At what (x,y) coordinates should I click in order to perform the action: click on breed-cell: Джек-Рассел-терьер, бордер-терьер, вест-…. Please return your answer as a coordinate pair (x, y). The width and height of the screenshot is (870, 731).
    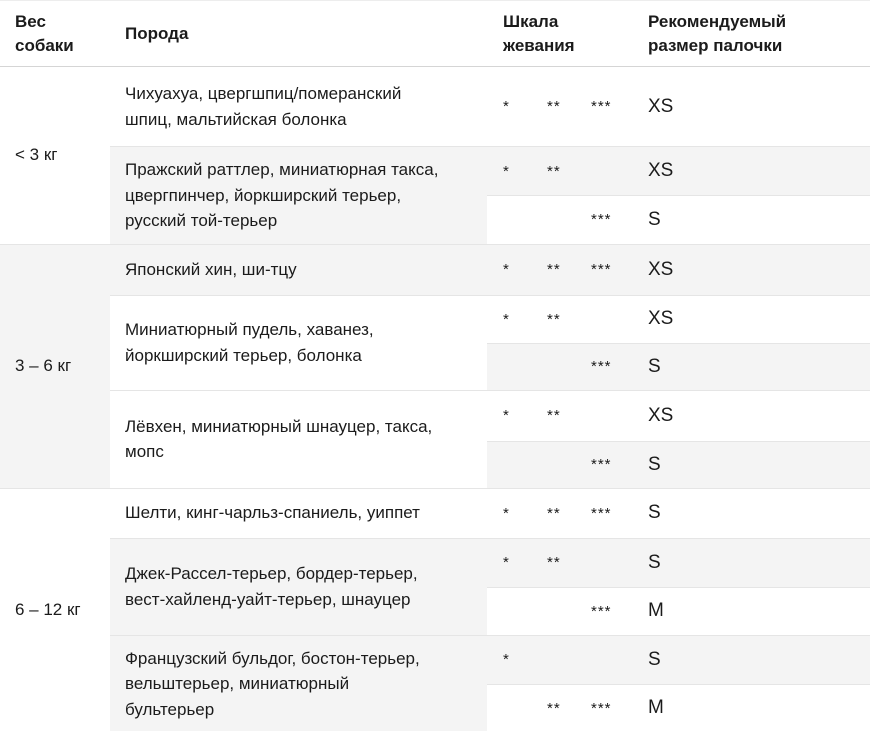
    Looking at the image, I should click on (298, 586).